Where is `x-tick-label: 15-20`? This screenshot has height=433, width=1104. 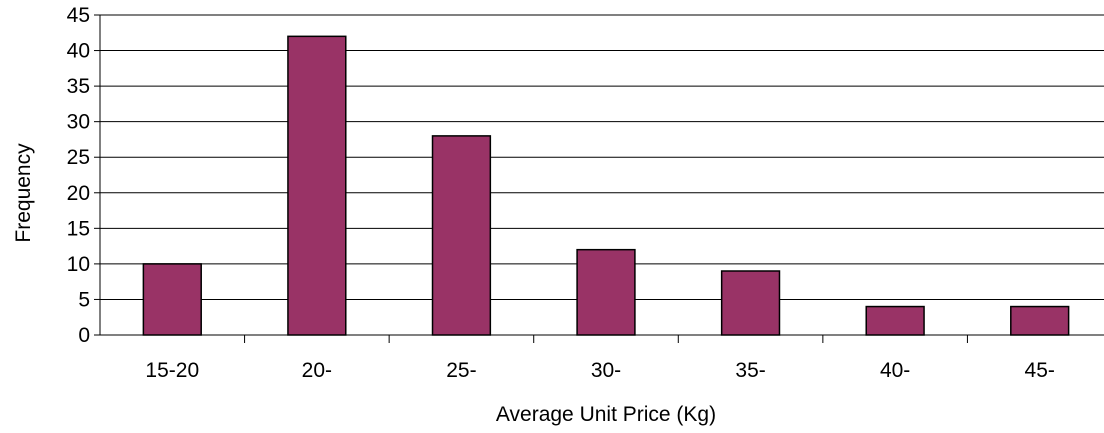
x-tick-label: 15-20 is located at coordinates (172, 370).